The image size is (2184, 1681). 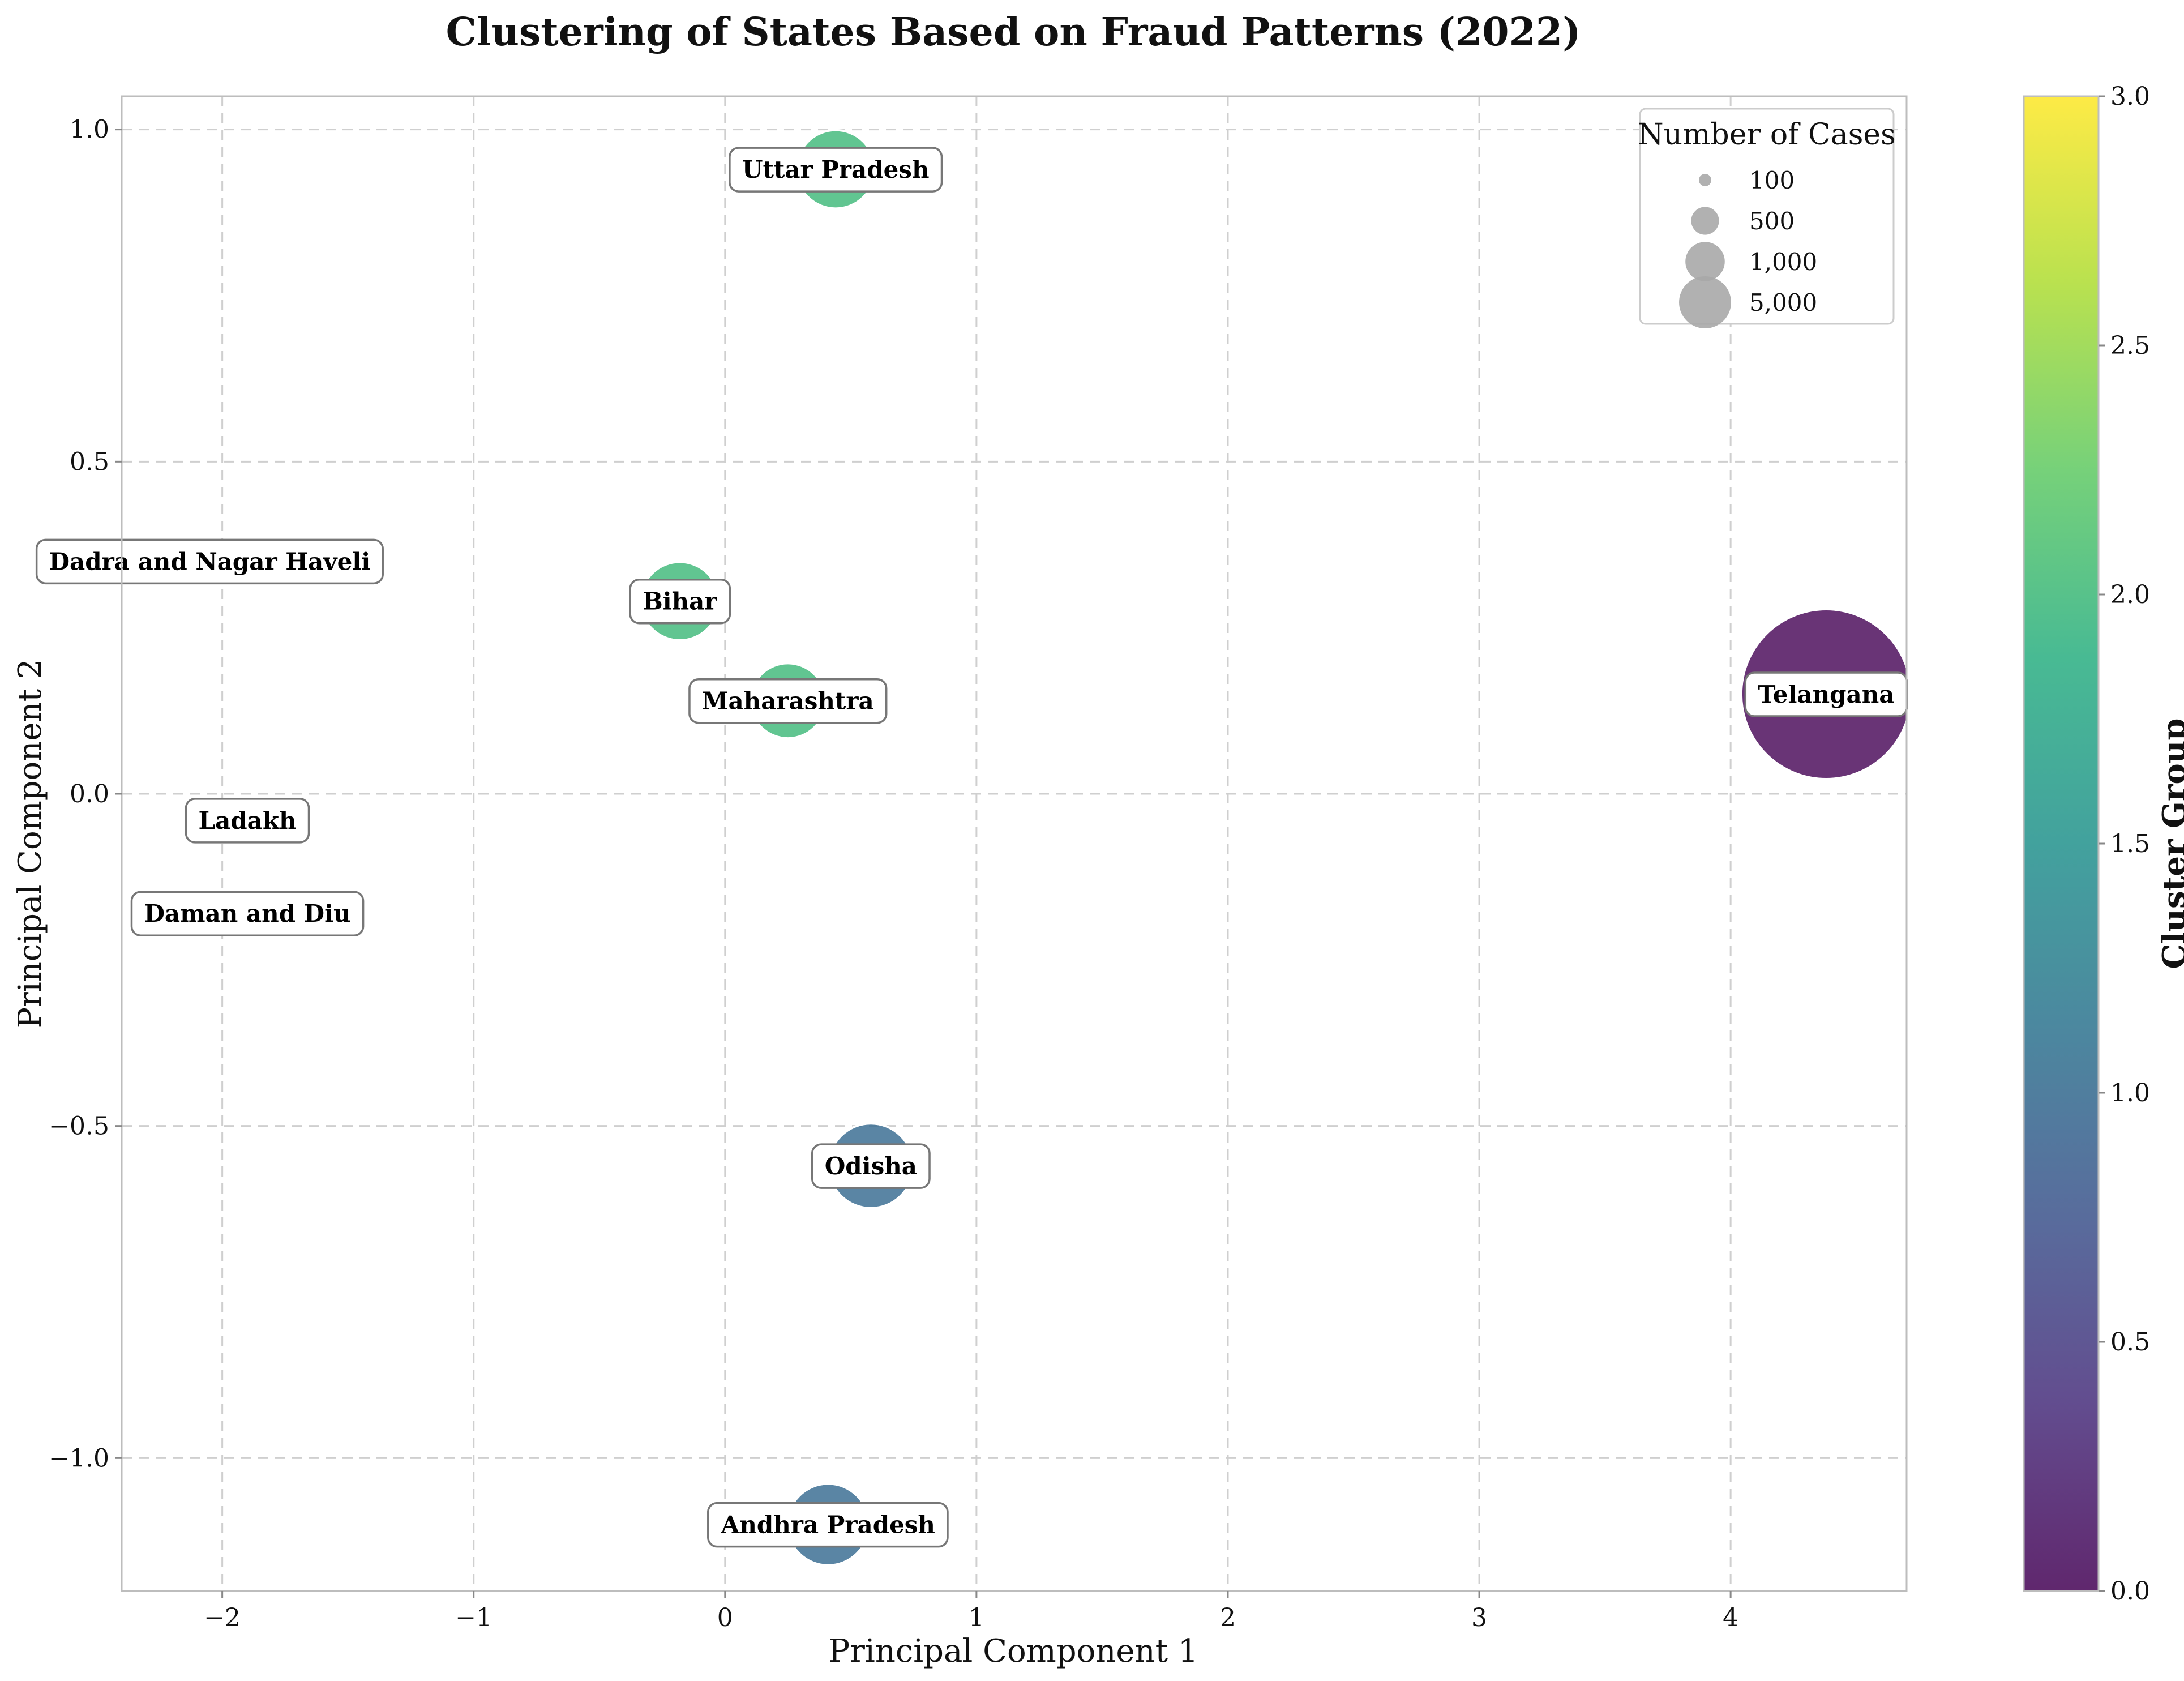 I want to click on colorbar-tick-label: 0.0, so click(x=2130, y=1591).